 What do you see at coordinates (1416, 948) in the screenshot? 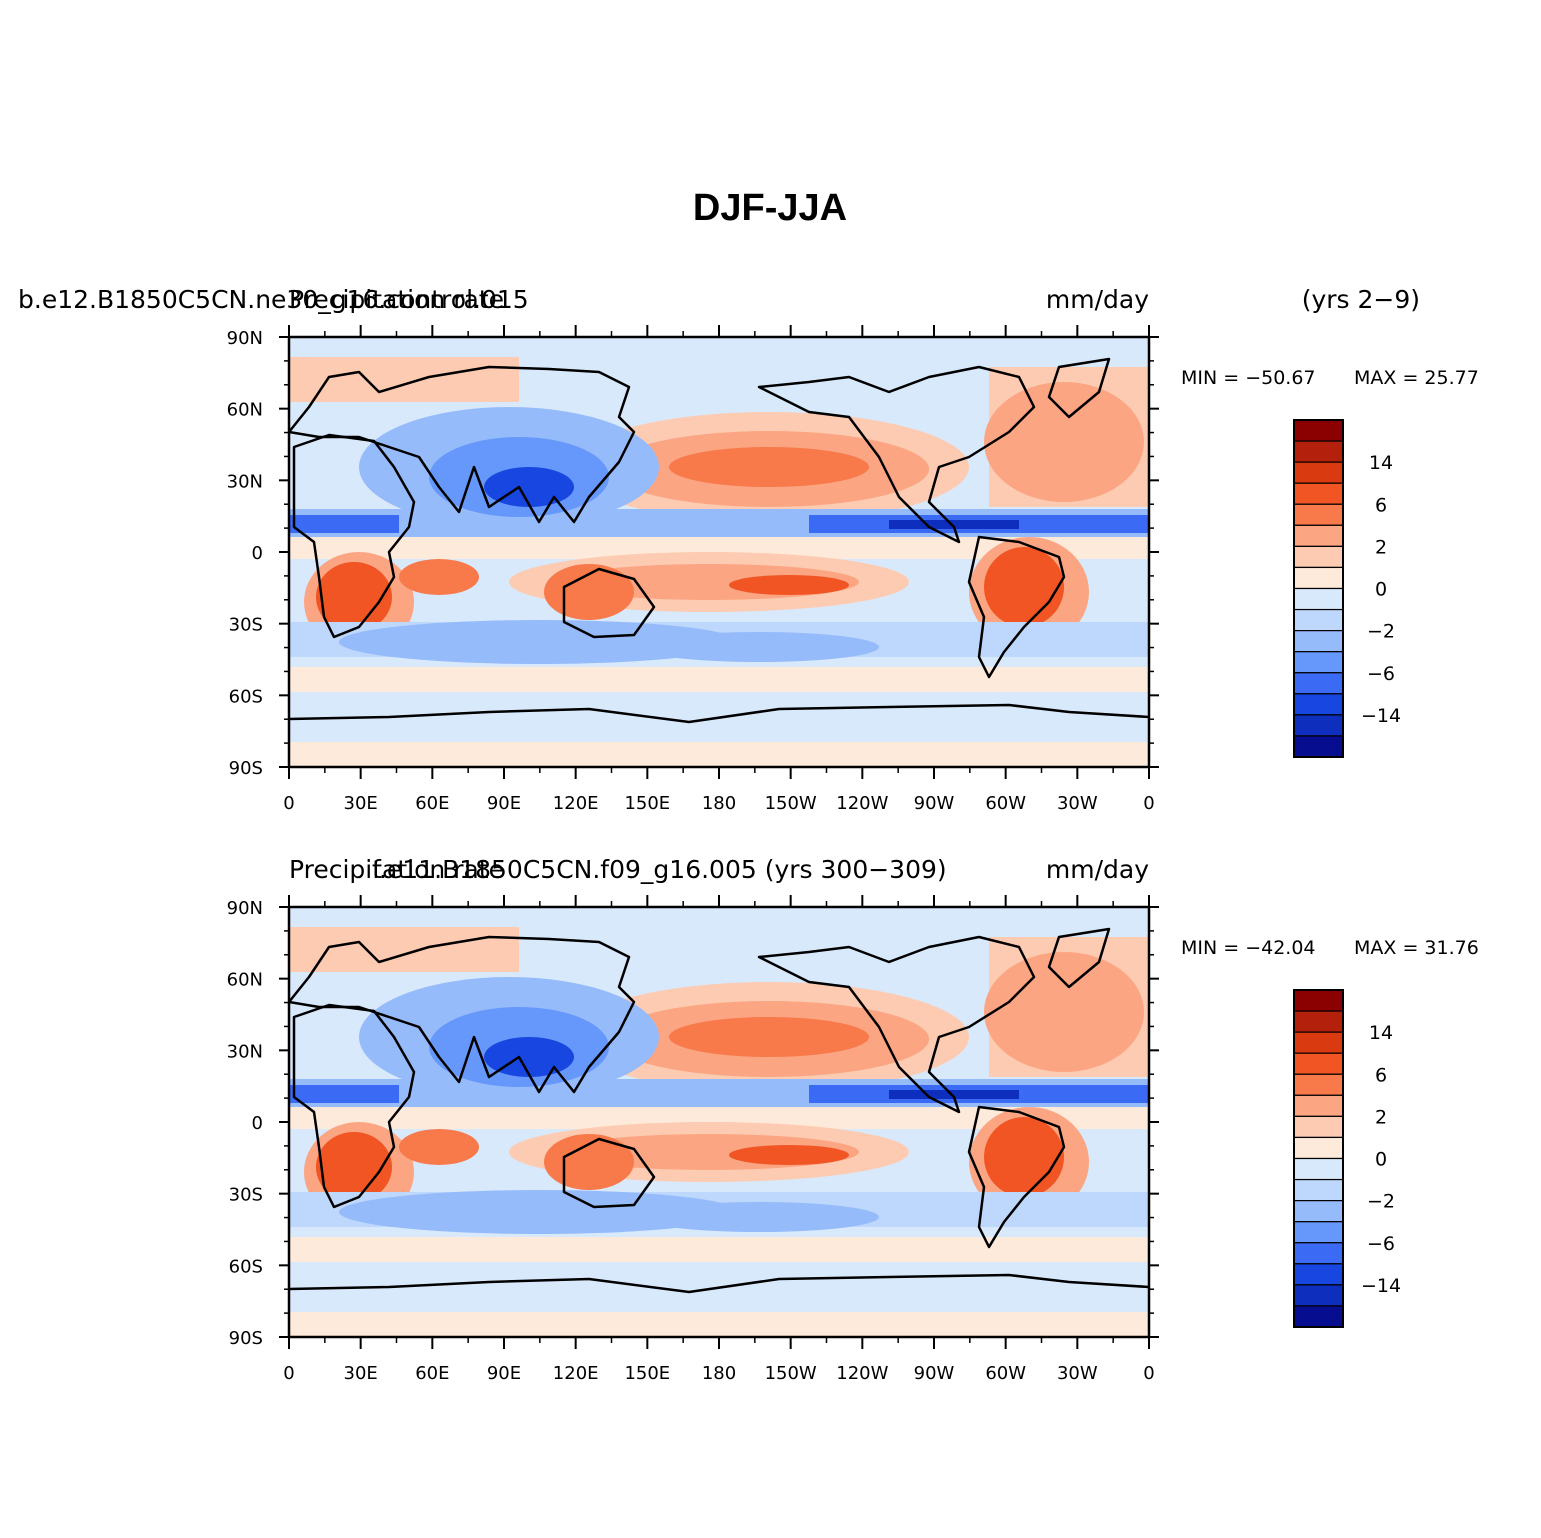
I see `panel-2-max-stat: MAX = 31.76` at bounding box center [1416, 948].